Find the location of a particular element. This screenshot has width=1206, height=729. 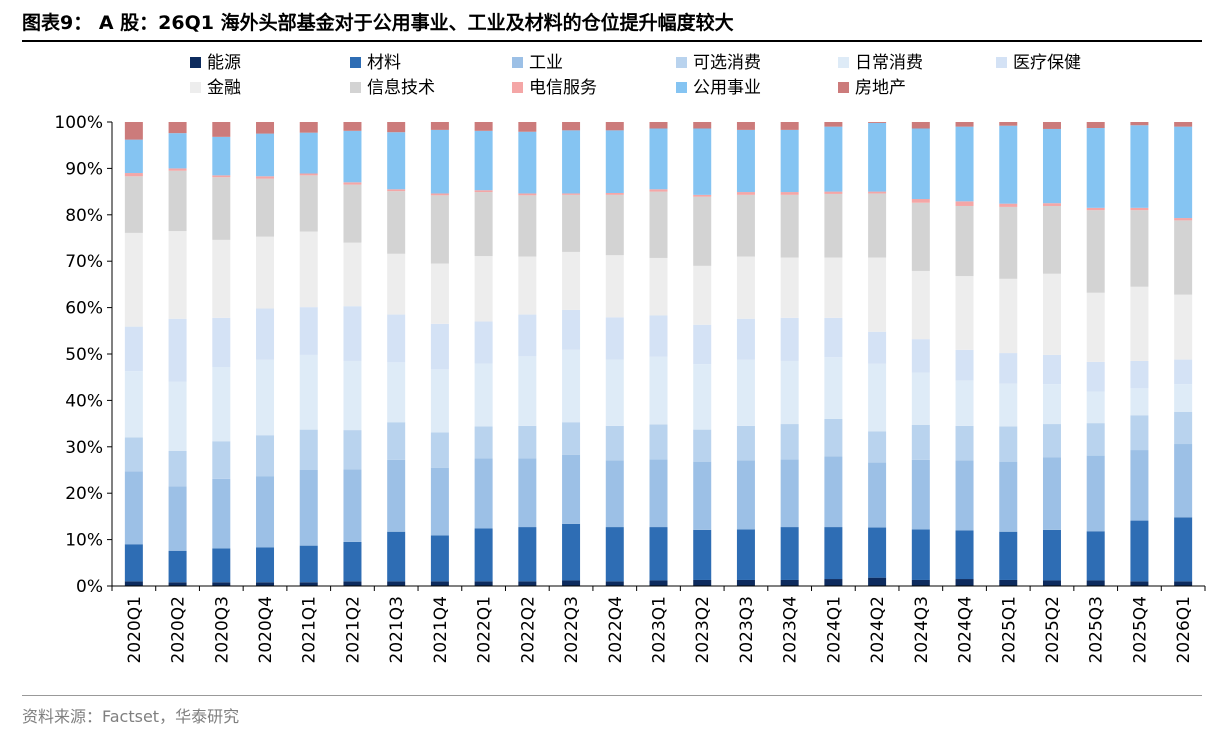

x-tick-label: 2025Q3 is located at coordinates (1097, 629).